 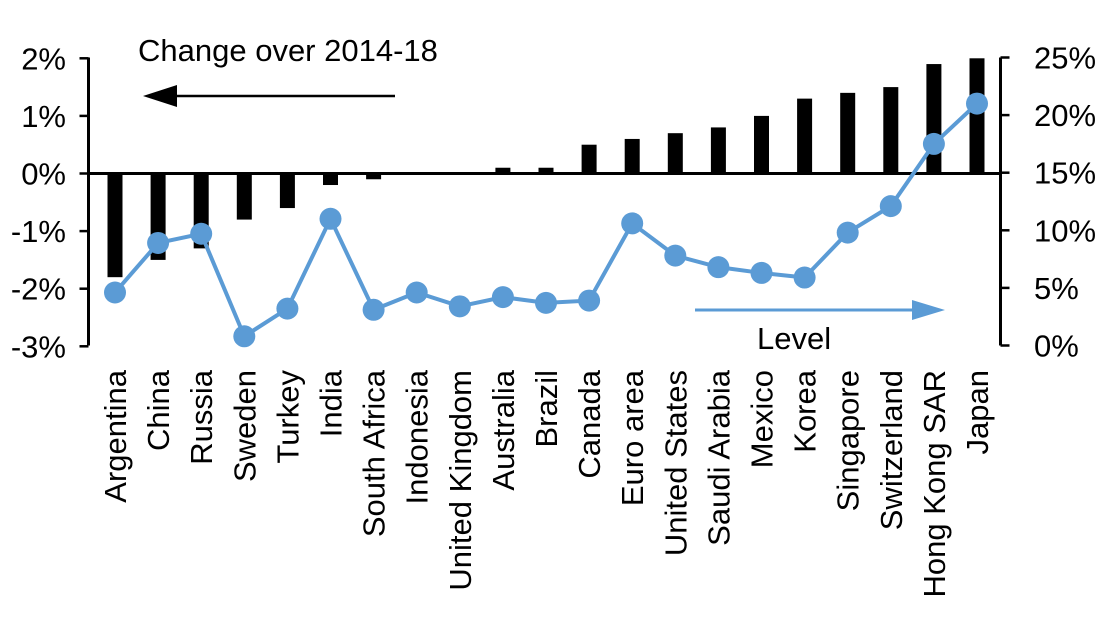 I want to click on bar-sweden, so click(x=244, y=196).